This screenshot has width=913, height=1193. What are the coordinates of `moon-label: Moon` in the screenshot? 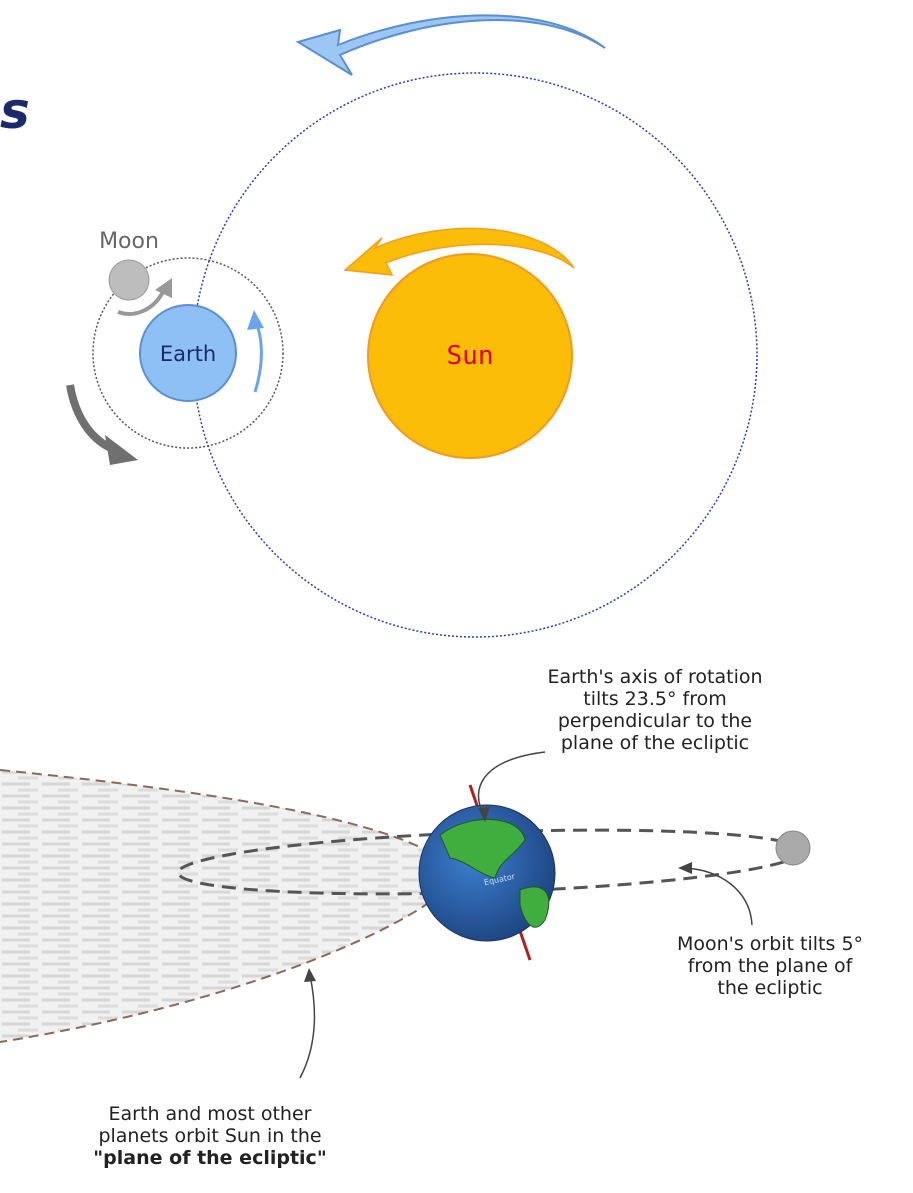 It's located at (129, 241).